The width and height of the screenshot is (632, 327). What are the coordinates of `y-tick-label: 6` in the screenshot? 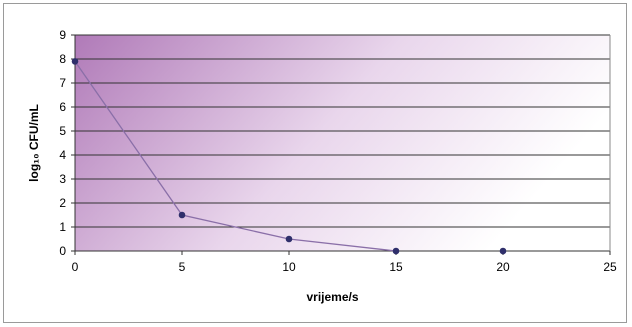 It's located at (62, 107).